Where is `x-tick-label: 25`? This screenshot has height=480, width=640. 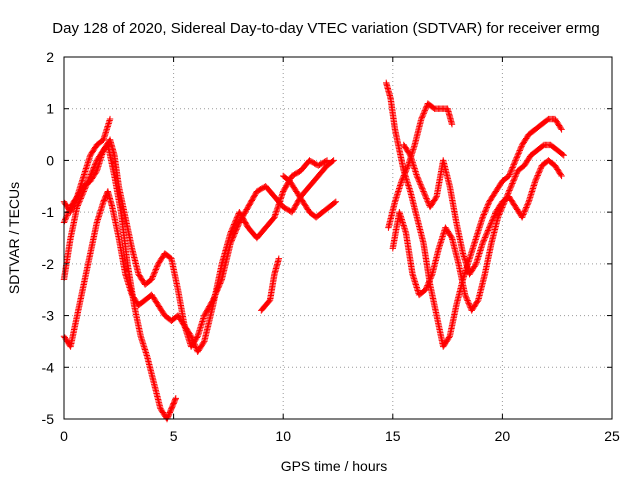
x-tick-label: 25 is located at coordinates (612, 436).